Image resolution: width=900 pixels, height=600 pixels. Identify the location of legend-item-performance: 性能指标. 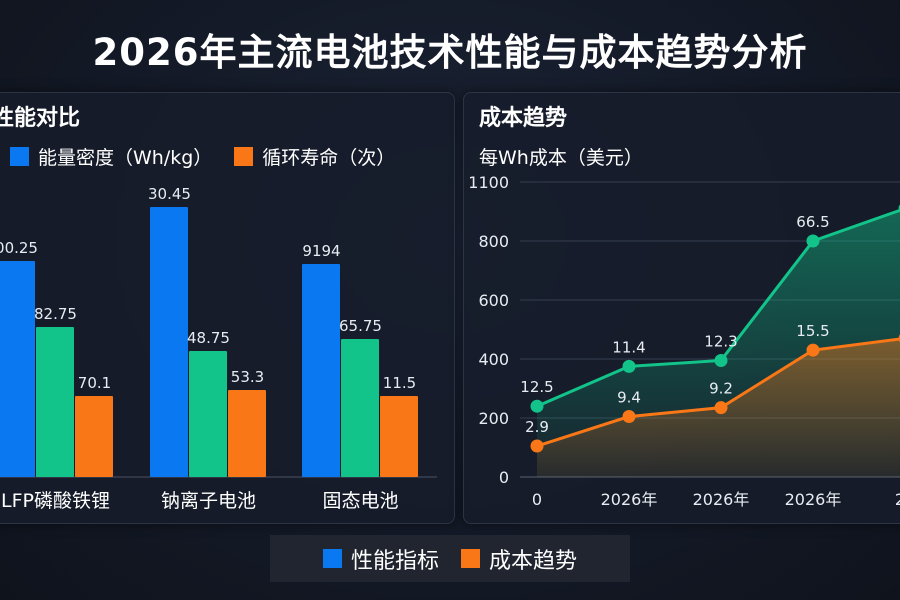
(380, 559).